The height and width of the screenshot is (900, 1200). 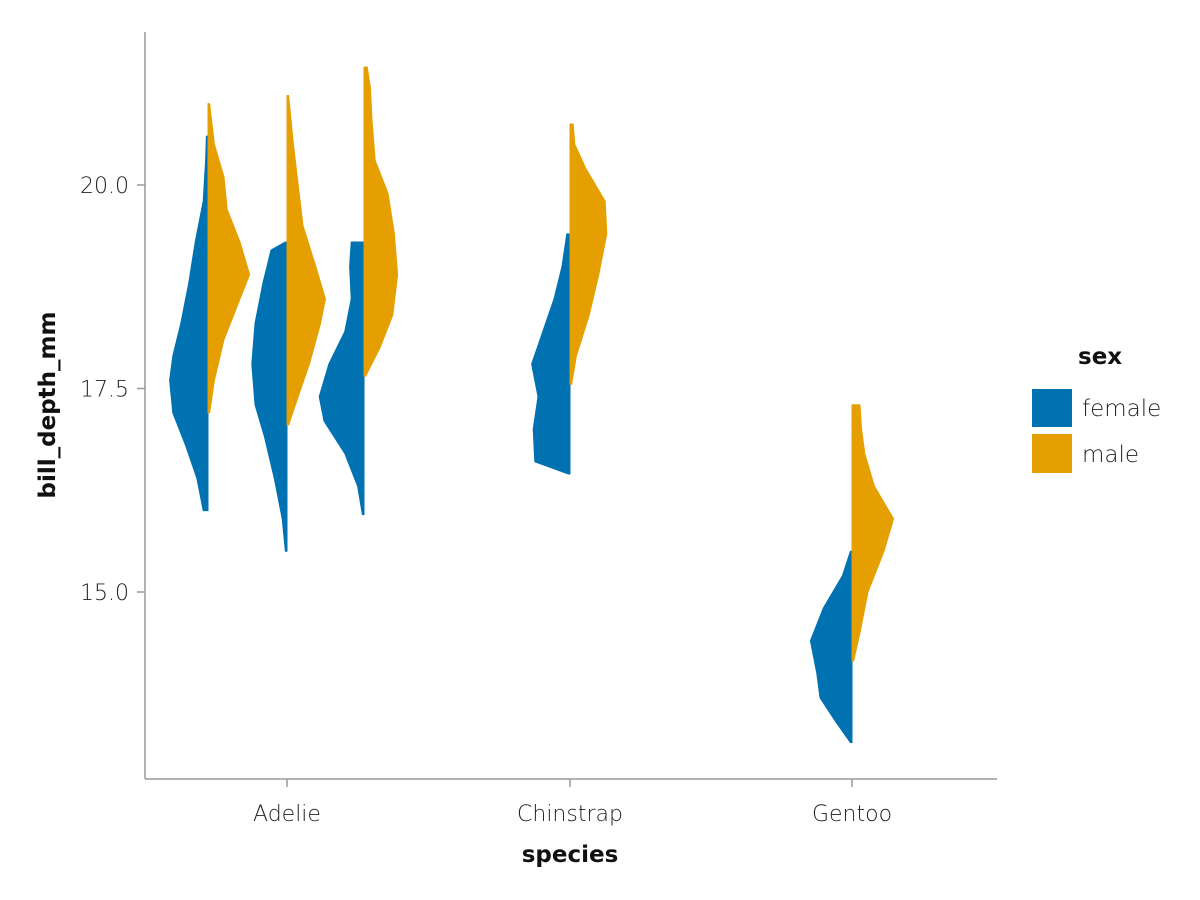 I want to click on violin-adelie-3-male, so click(x=381, y=221).